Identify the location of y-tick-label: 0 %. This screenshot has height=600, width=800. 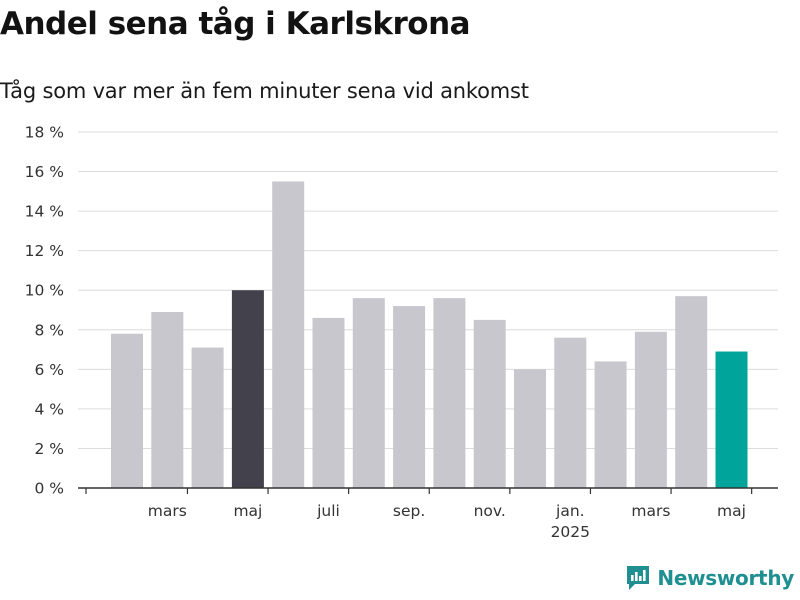
(49, 489).